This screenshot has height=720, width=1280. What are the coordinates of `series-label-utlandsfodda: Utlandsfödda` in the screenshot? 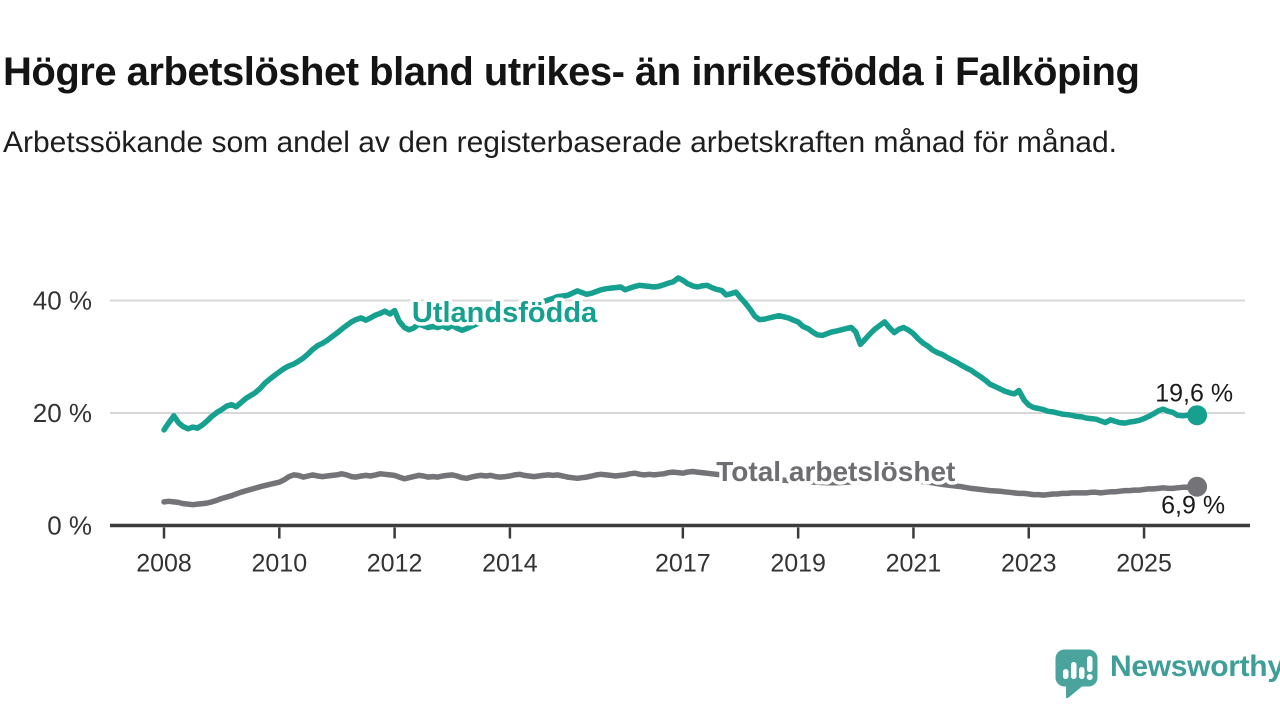 It's located at (505, 313).